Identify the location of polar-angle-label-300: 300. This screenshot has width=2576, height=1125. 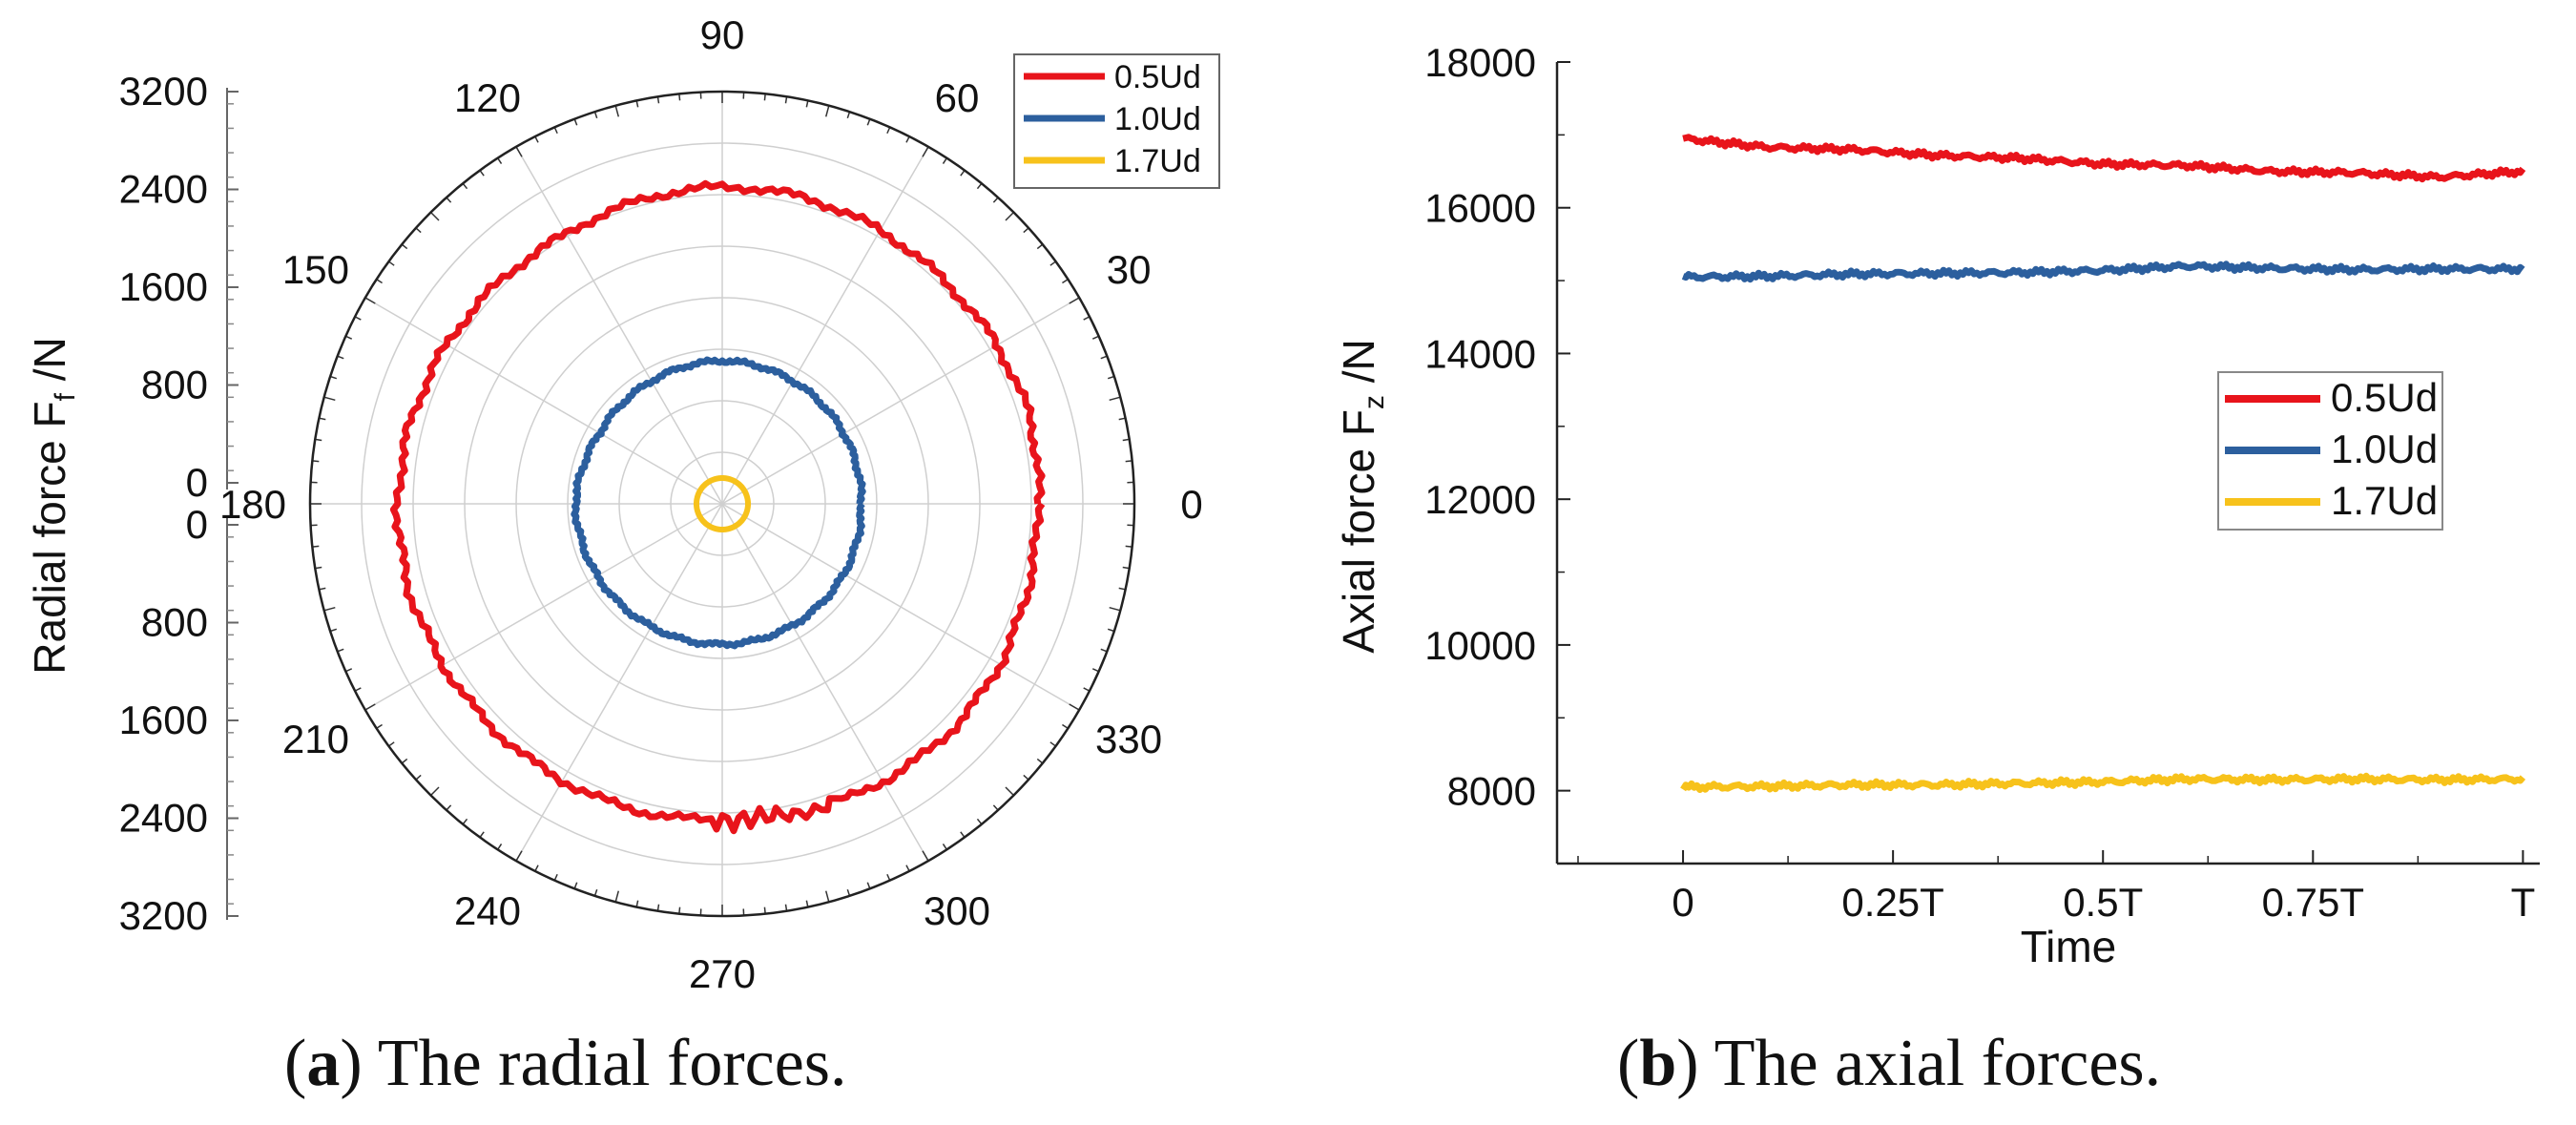
(957, 911).